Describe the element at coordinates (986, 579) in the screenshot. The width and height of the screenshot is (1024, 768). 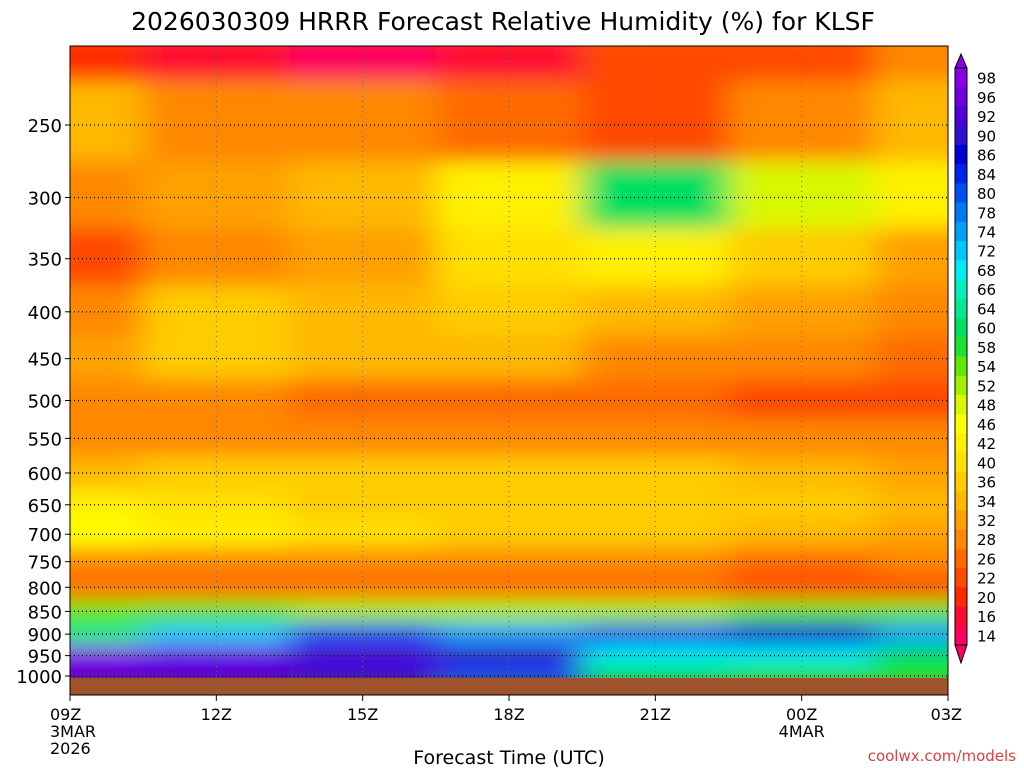
I see `colorbar-label: 22` at that location.